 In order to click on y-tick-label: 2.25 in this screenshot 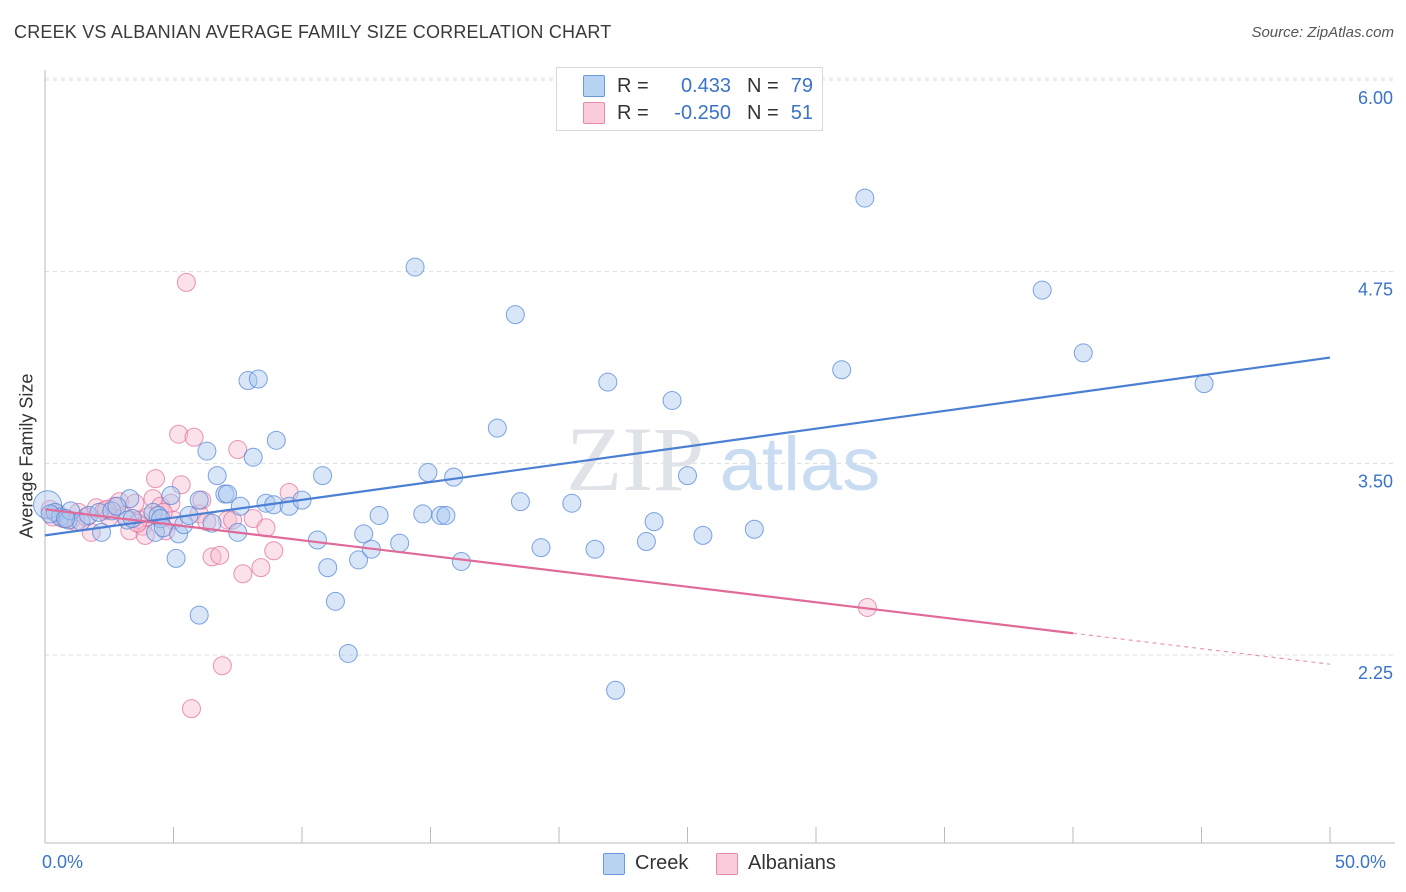, I will do `click(1375, 673)`.